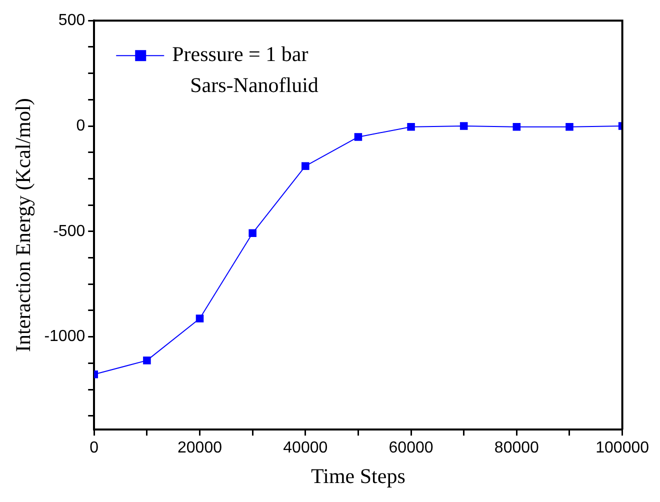 This screenshot has width=660, height=502. I want to click on y-tick-label: 0, so click(81, 125).